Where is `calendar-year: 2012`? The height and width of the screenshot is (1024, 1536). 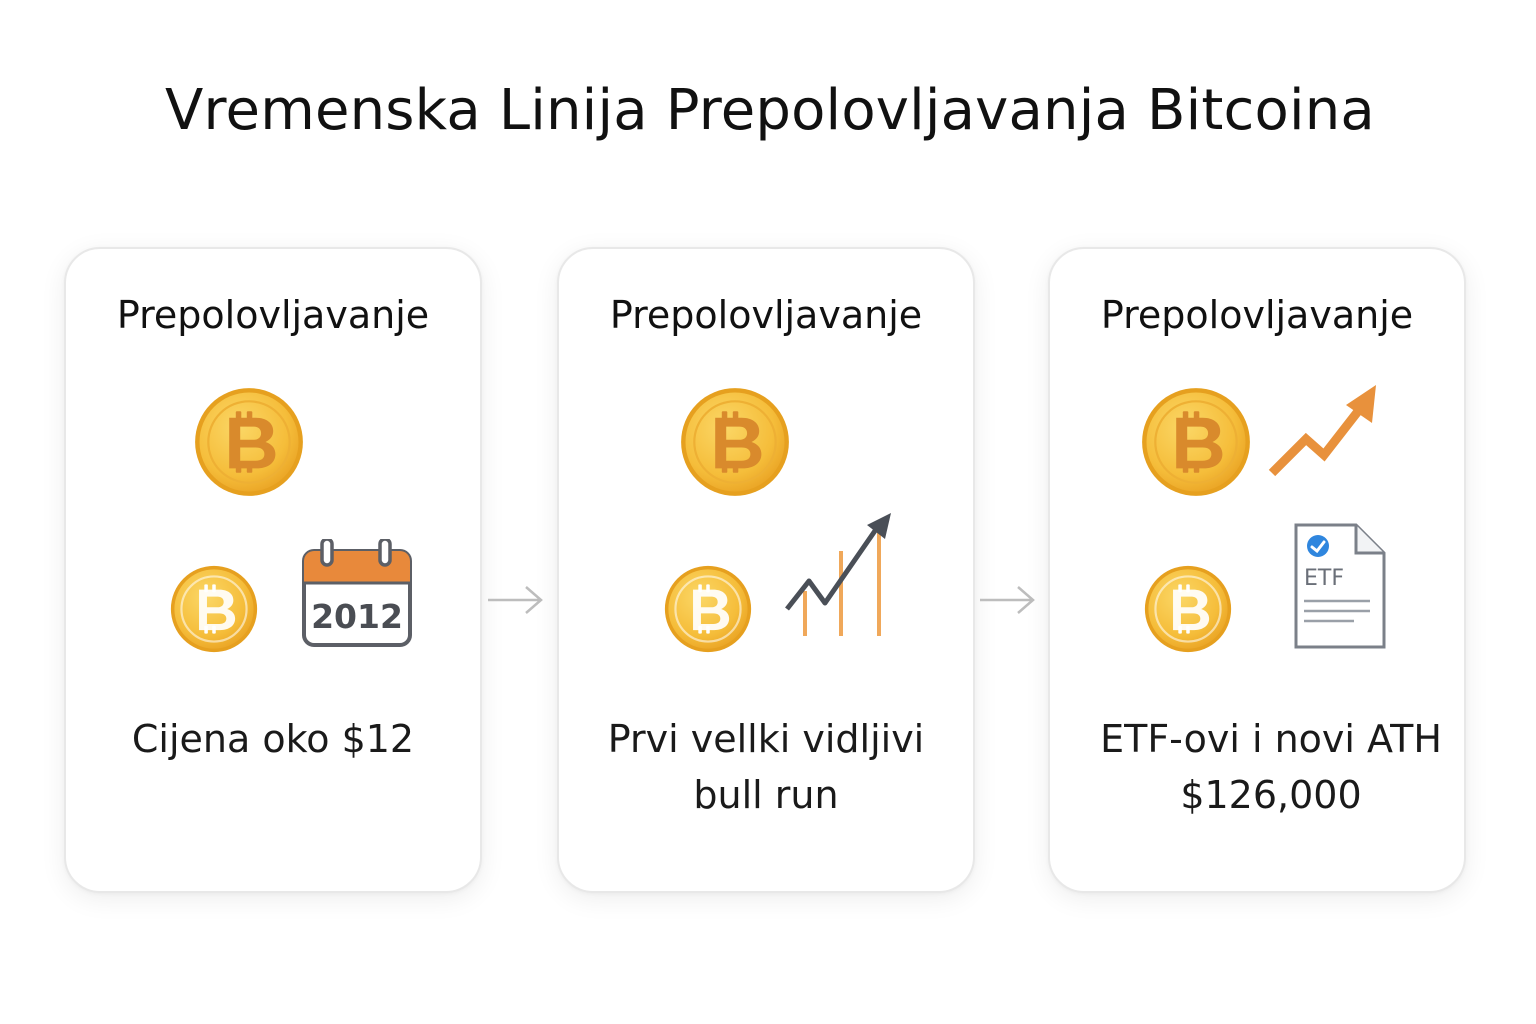 calendar-year: 2012 is located at coordinates (357, 616).